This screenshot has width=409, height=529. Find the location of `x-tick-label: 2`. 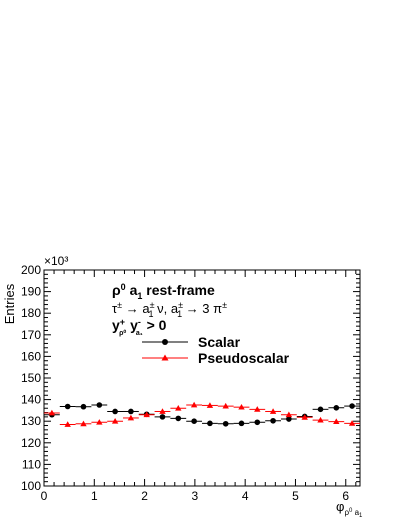

x-tick-label: 2 is located at coordinates (144, 496).